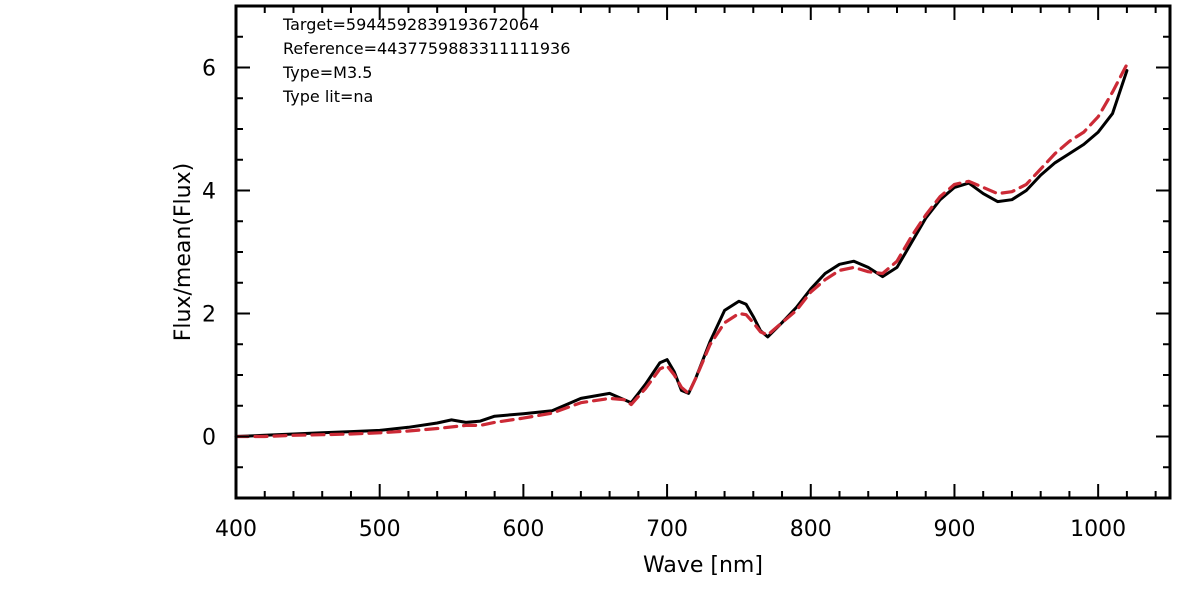 This screenshot has height=590, width=1180. What do you see at coordinates (236, 529) in the screenshot?
I see `x-tick-label: 400` at bounding box center [236, 529].